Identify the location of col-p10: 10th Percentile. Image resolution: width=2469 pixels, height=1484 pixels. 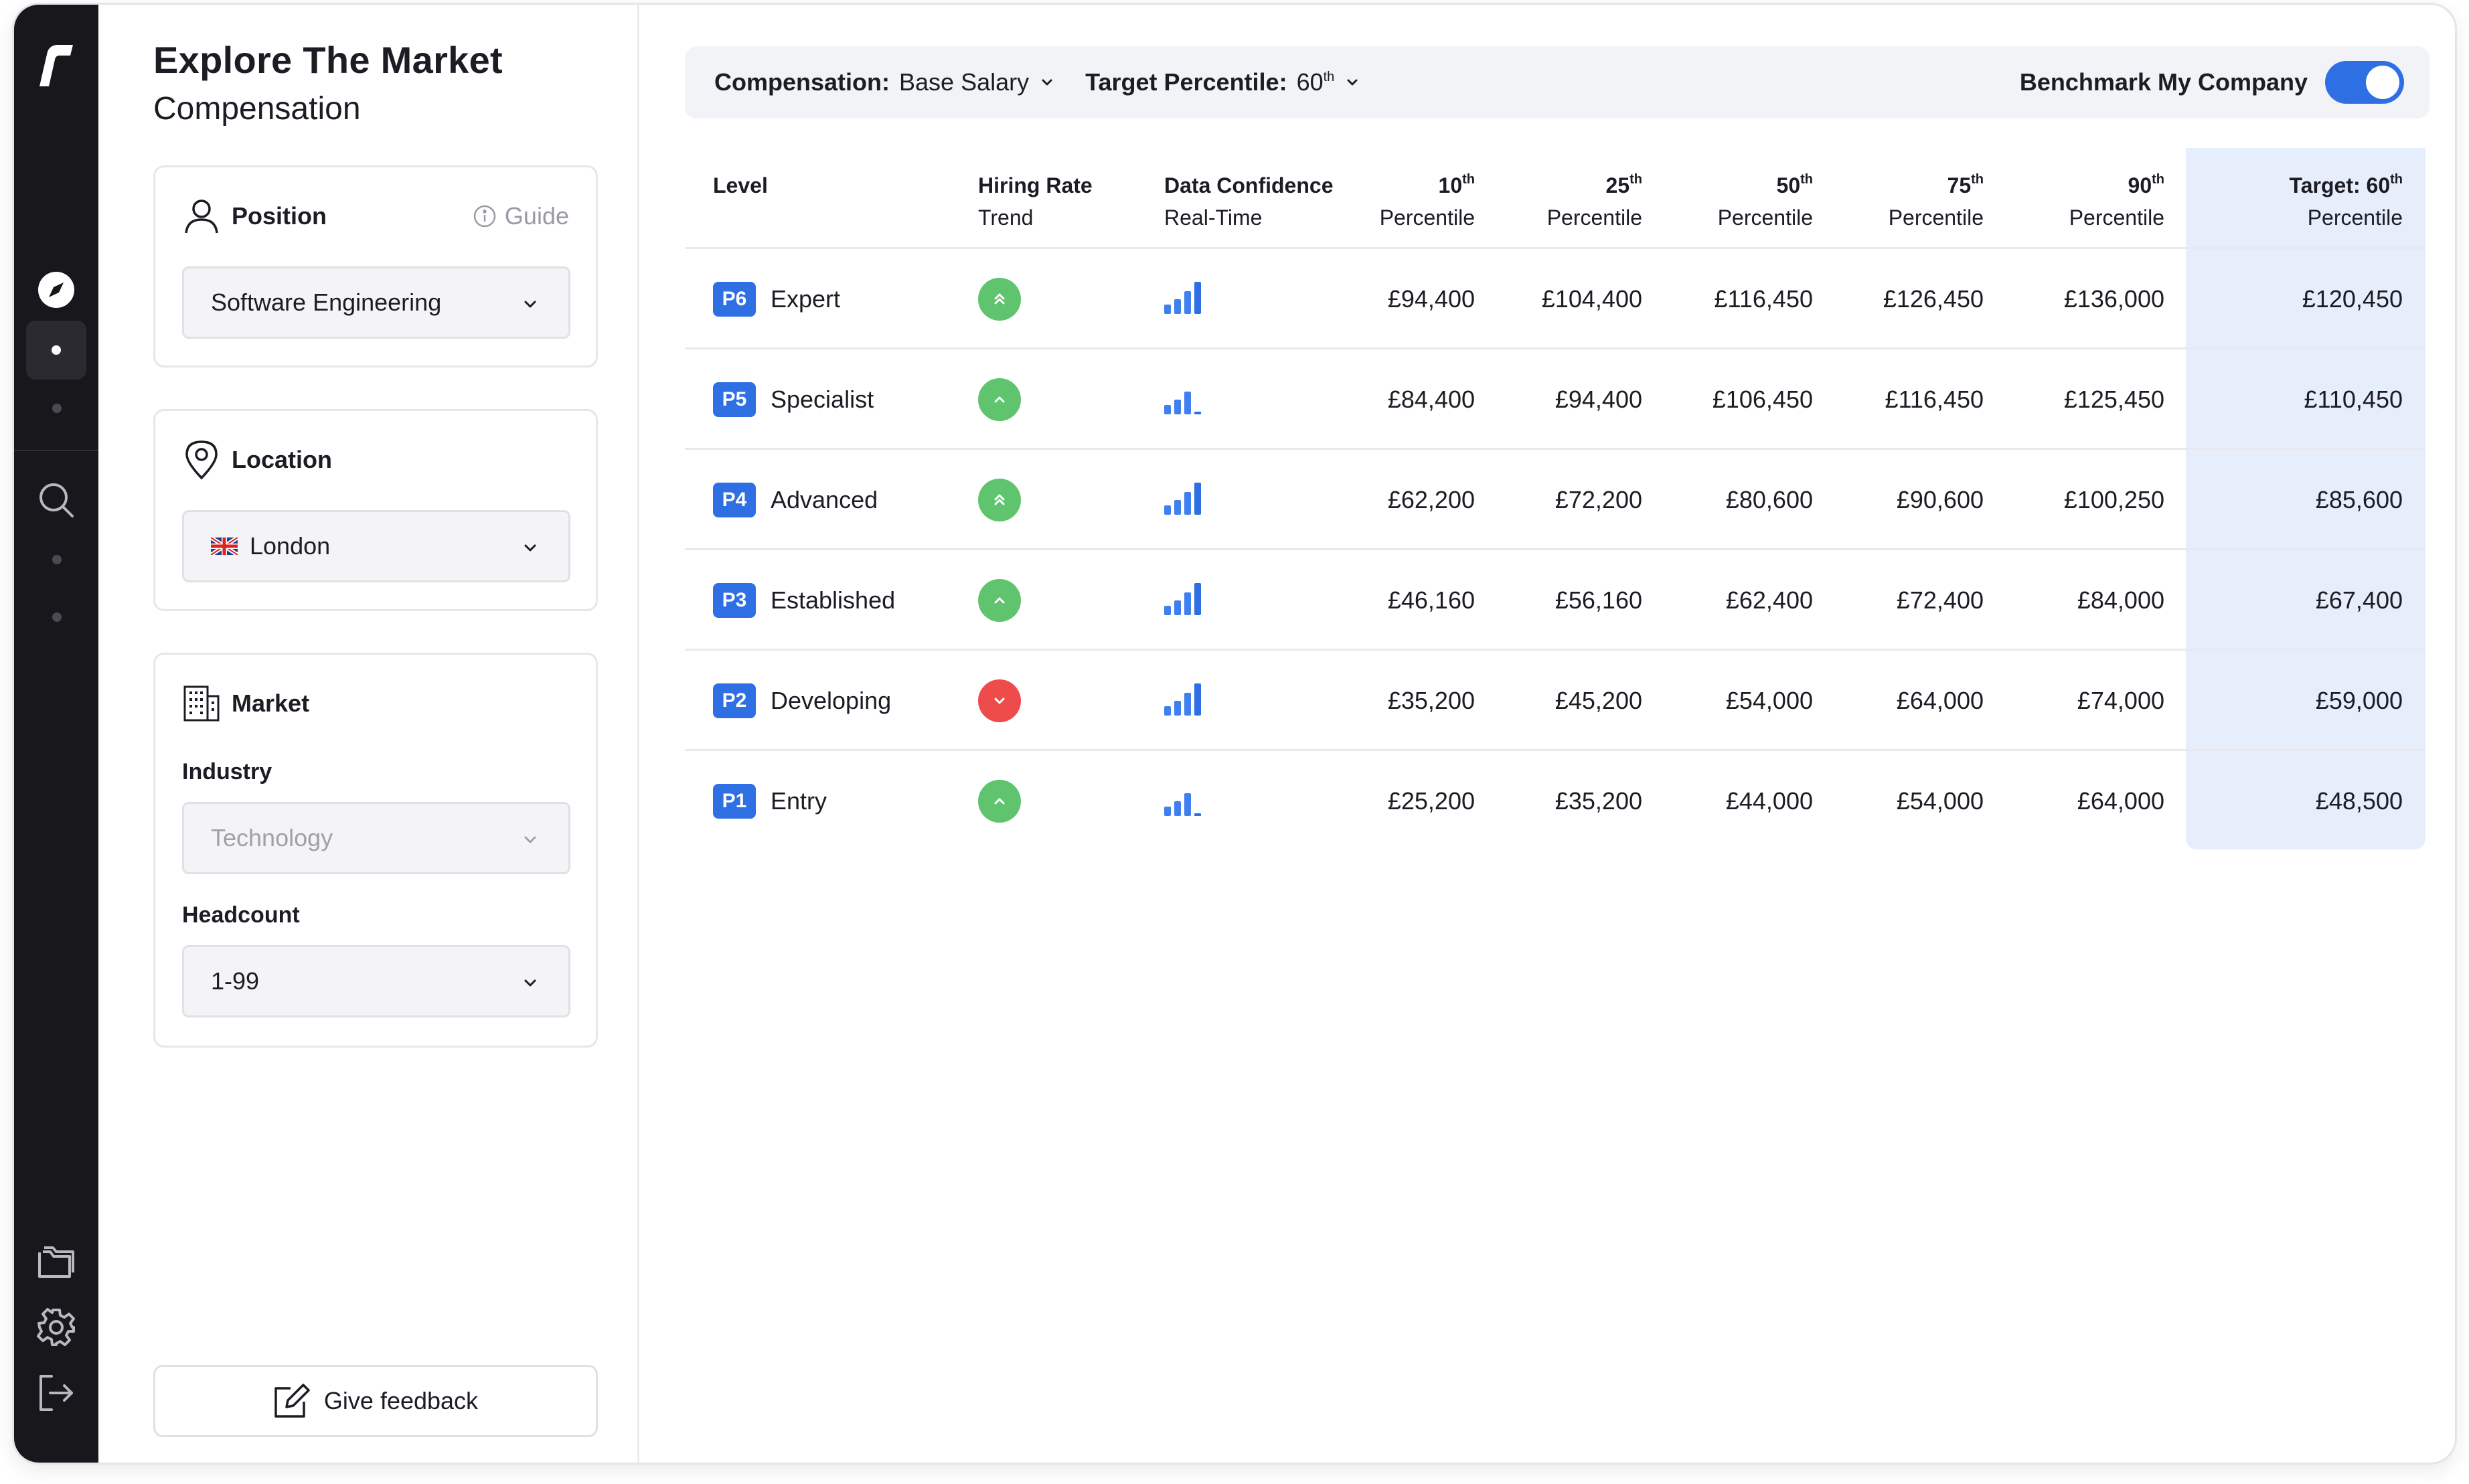
(1427, 201).